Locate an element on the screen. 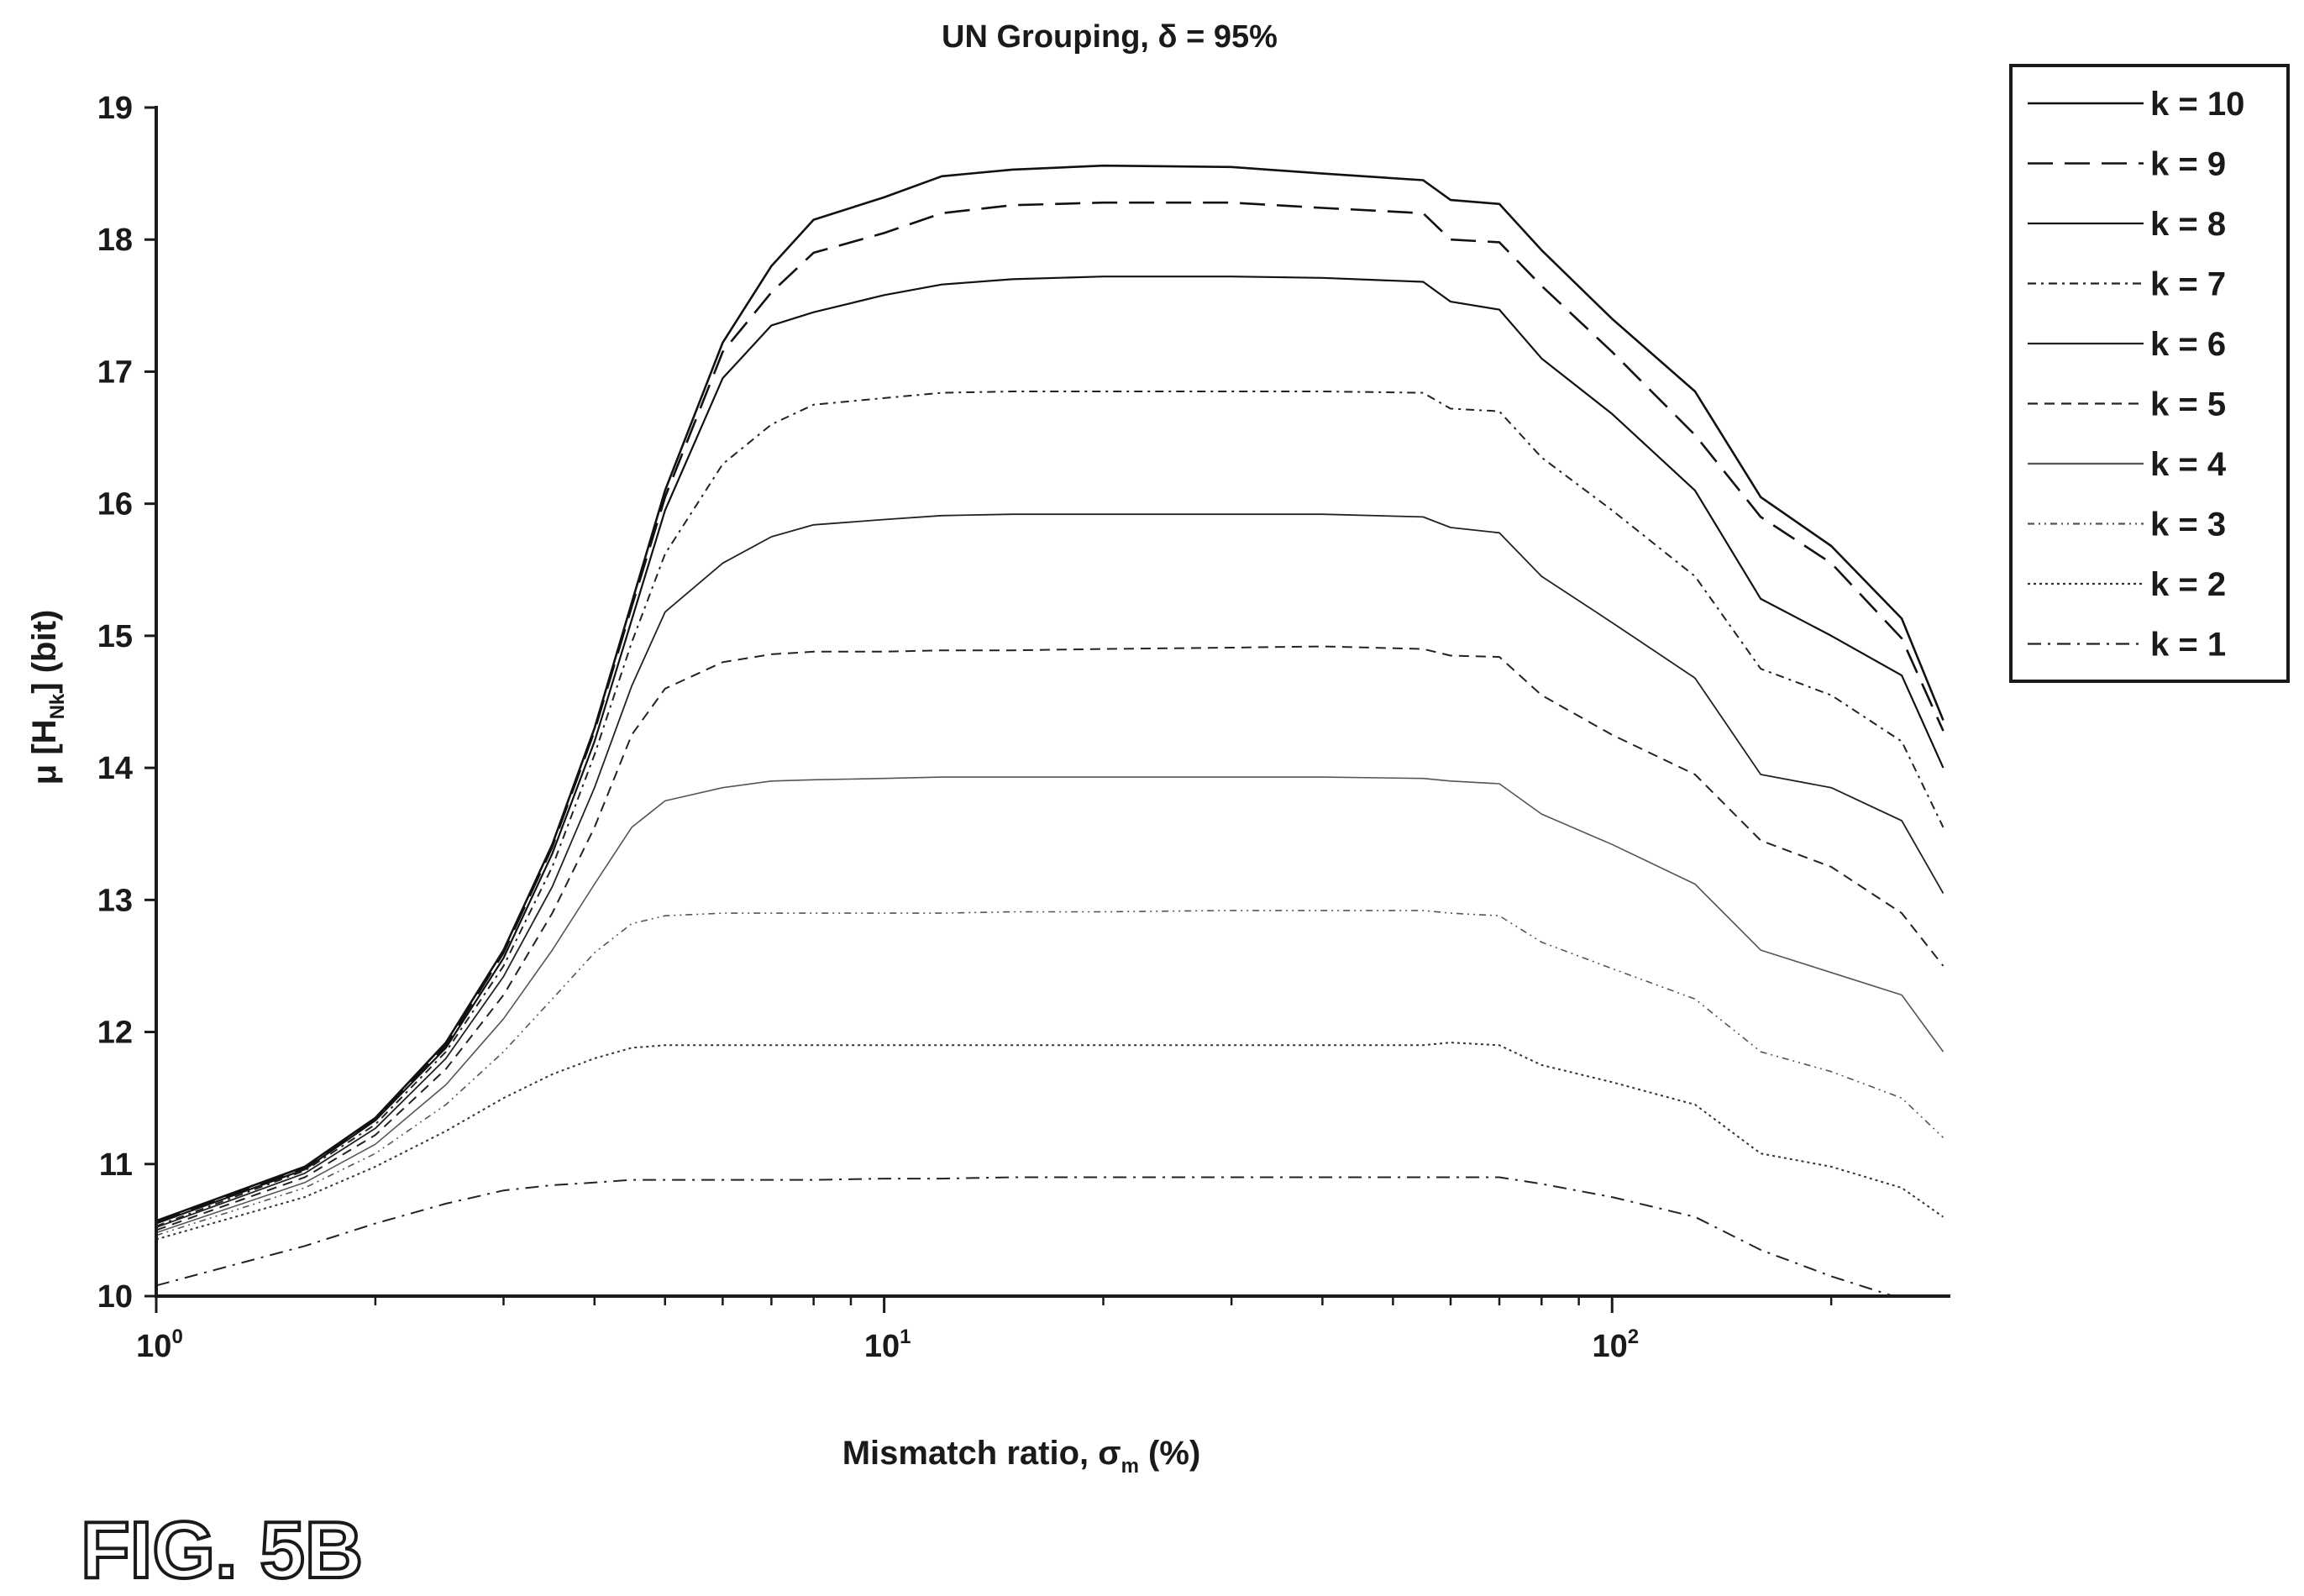 This screenshot has height=1596, width=2304. figure-label: FIG. 5B is located at coordinates (222, 1550).